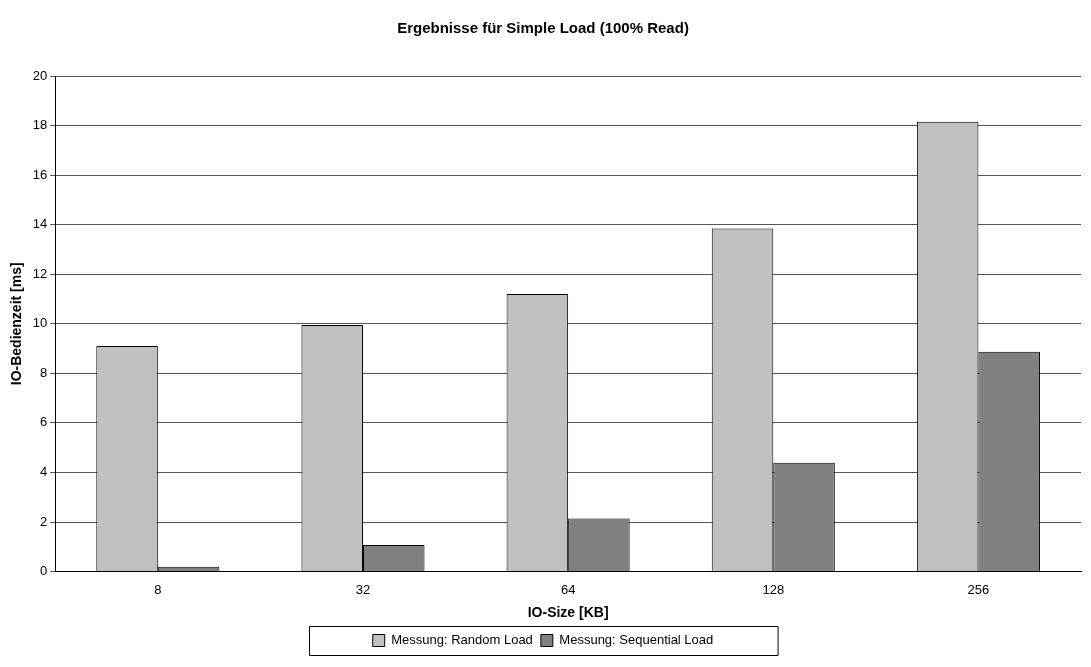 This screenshot has width=1091, height=667. What do you see at coordinates (44, 571) in the screenshot?
I see `y-tick-label: 0` at bounding box center [44, 571].